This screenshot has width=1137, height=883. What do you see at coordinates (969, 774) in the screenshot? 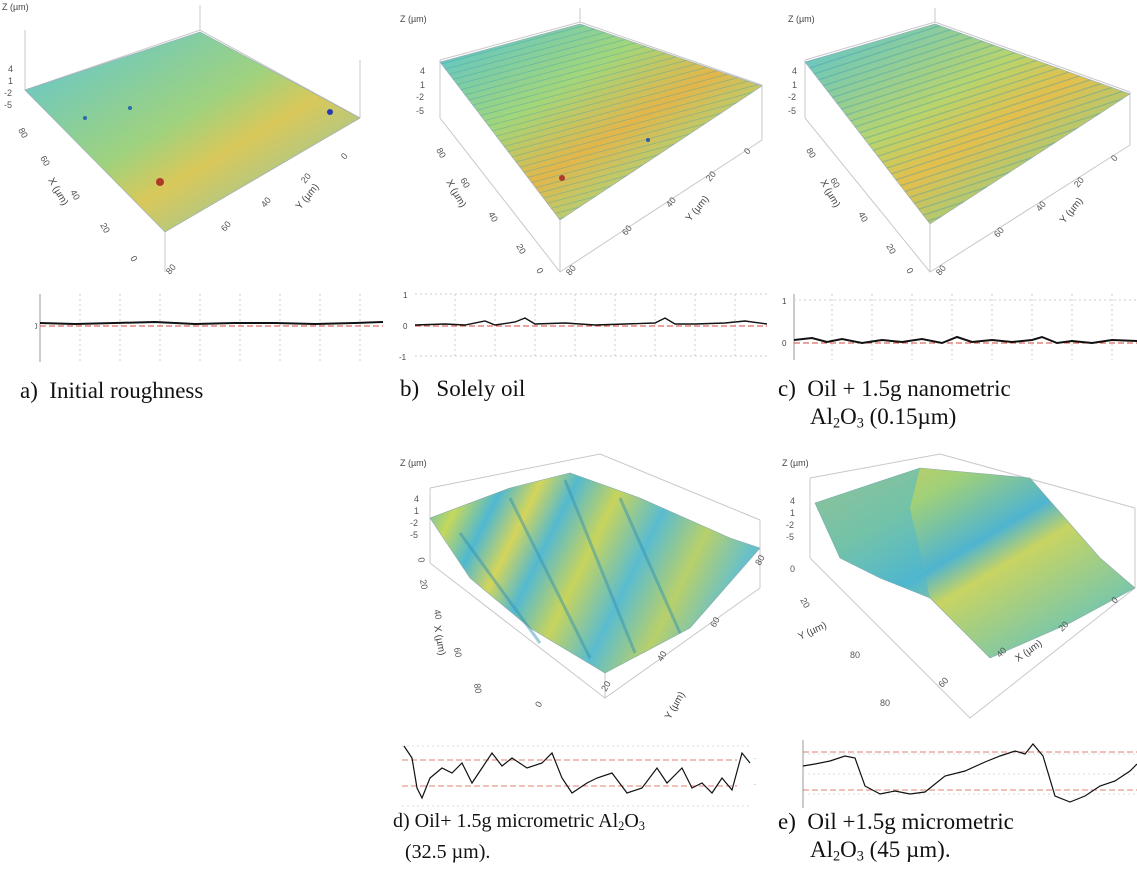
I see `profile-plot-e` at bounding box center [969, 774].